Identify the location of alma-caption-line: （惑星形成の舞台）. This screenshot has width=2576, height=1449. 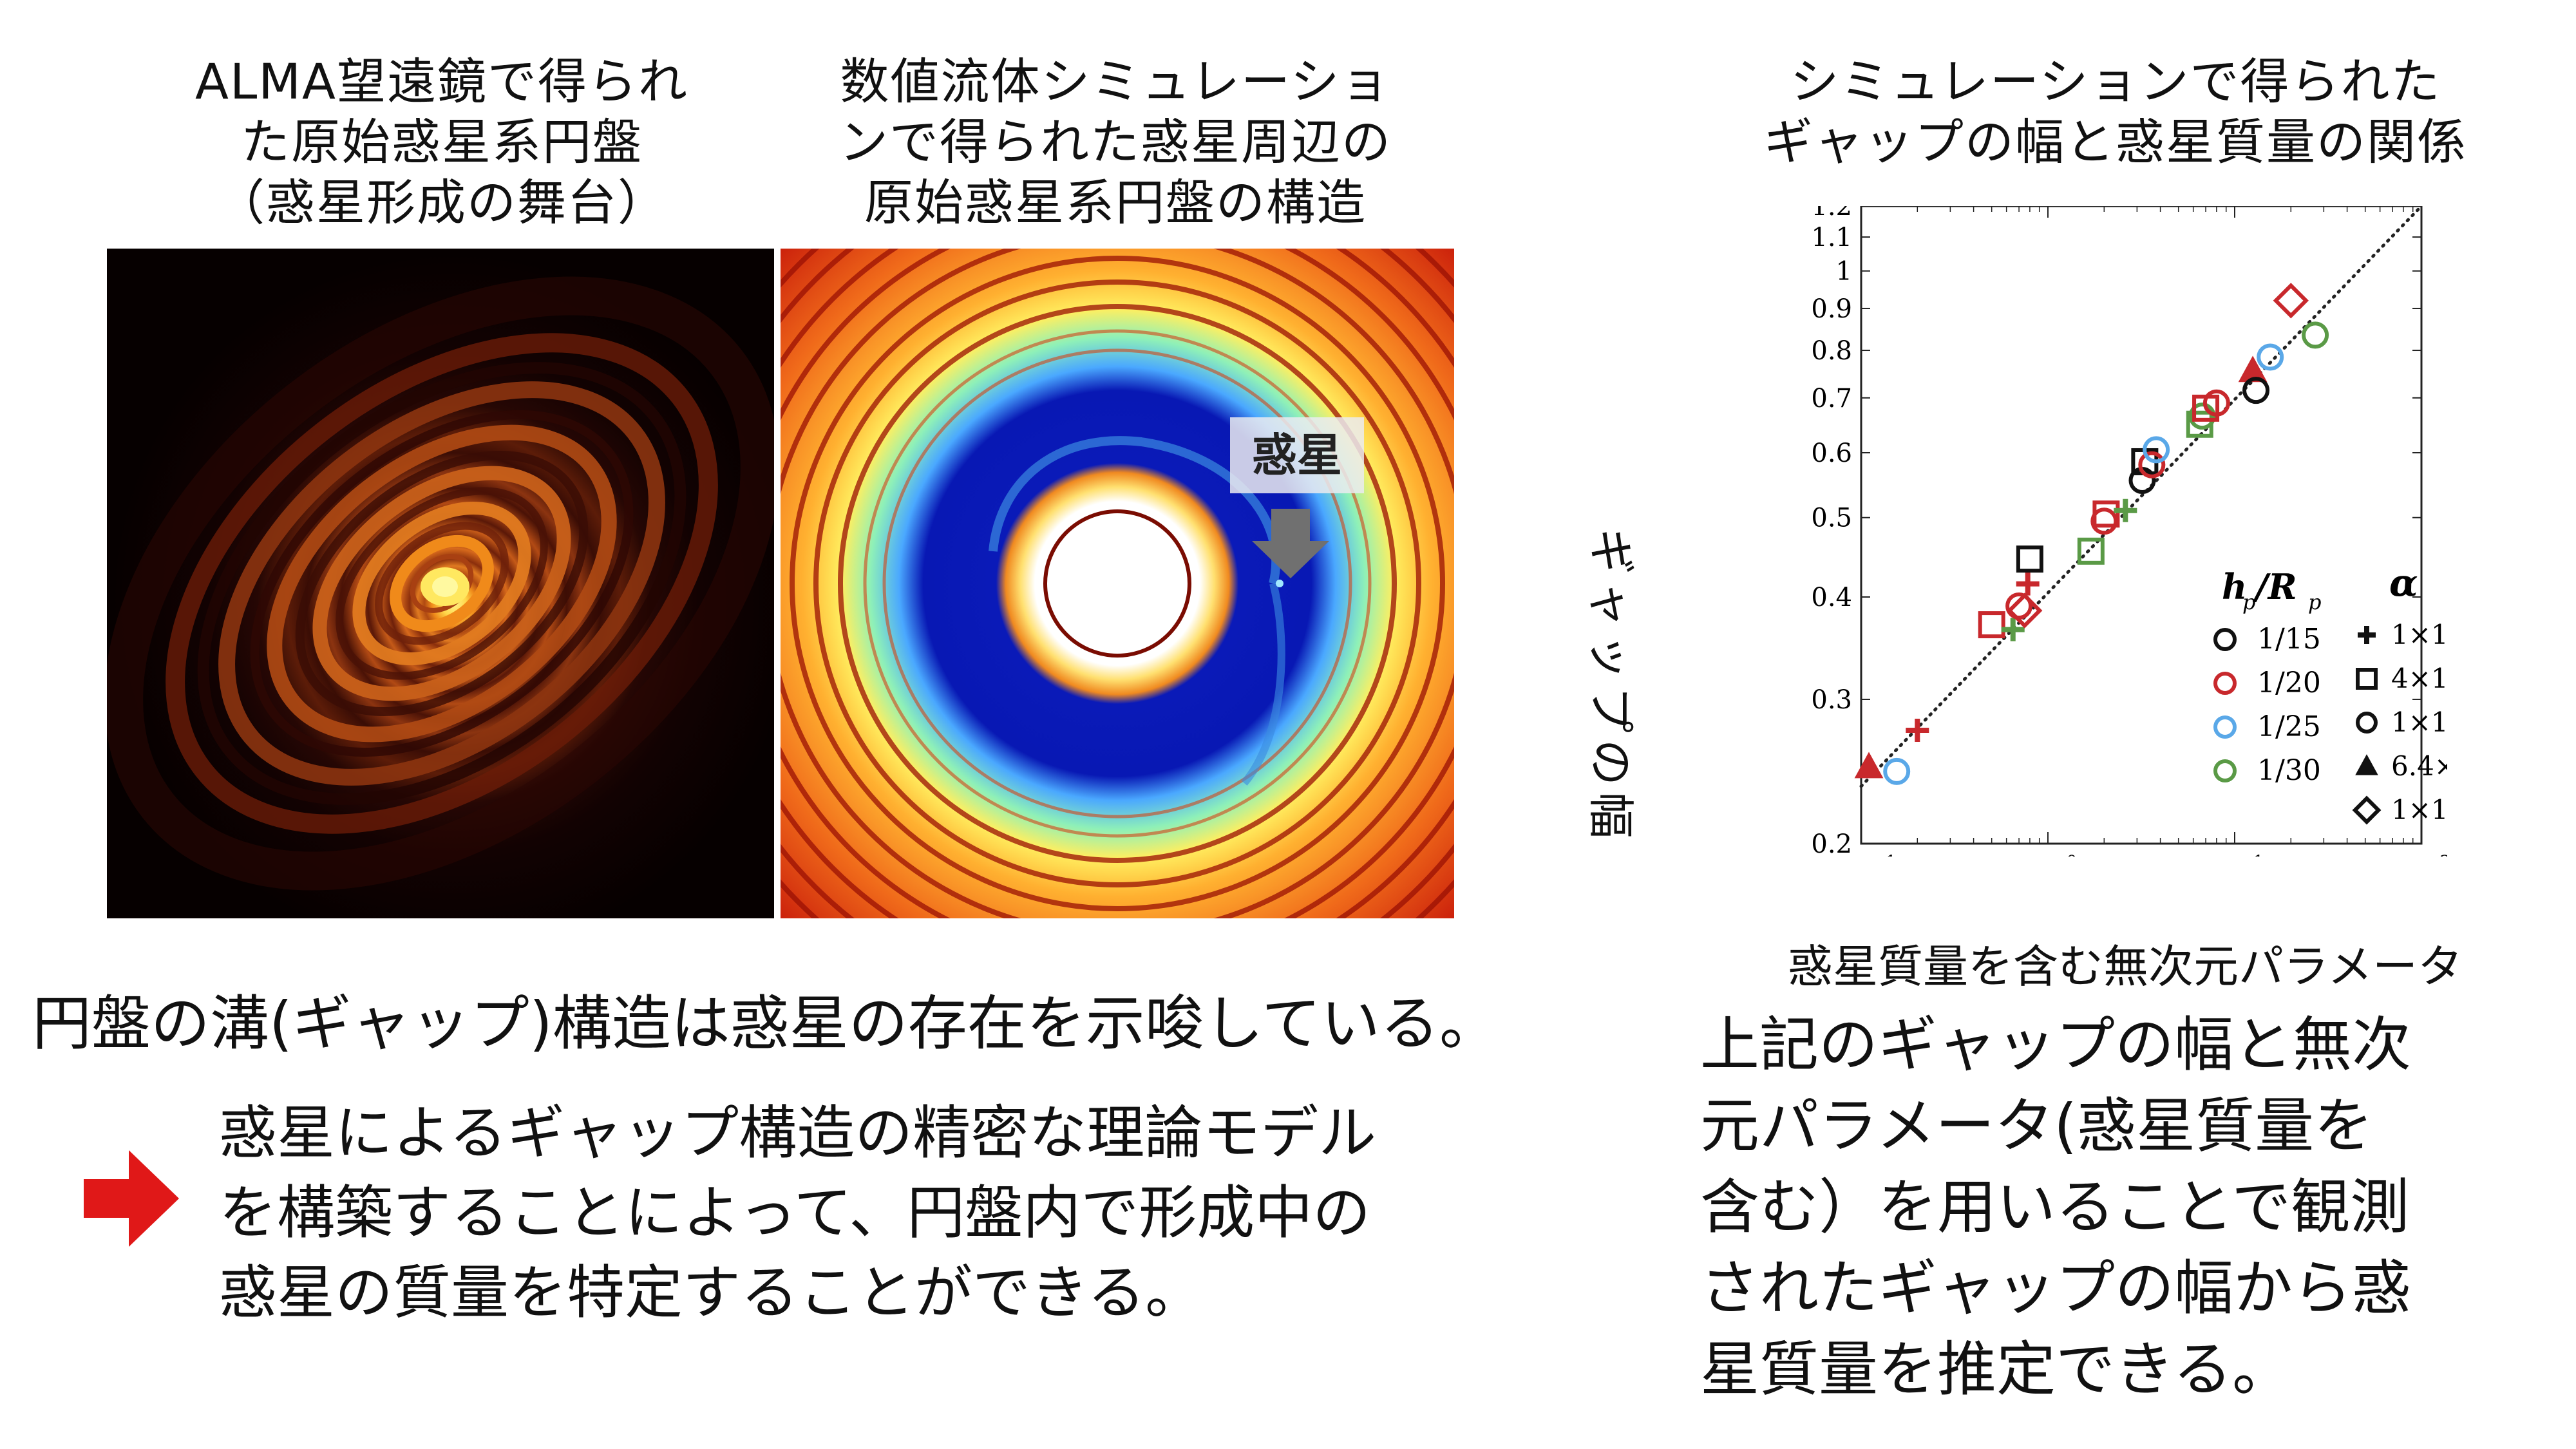
(442, 202).